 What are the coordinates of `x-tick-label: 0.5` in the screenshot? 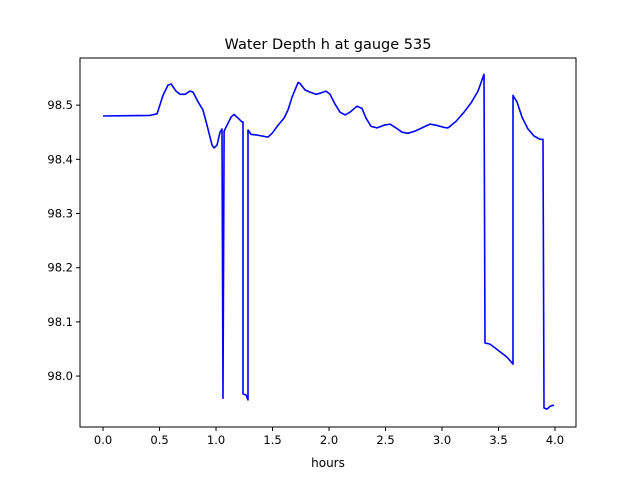 It's located at (159, 440).